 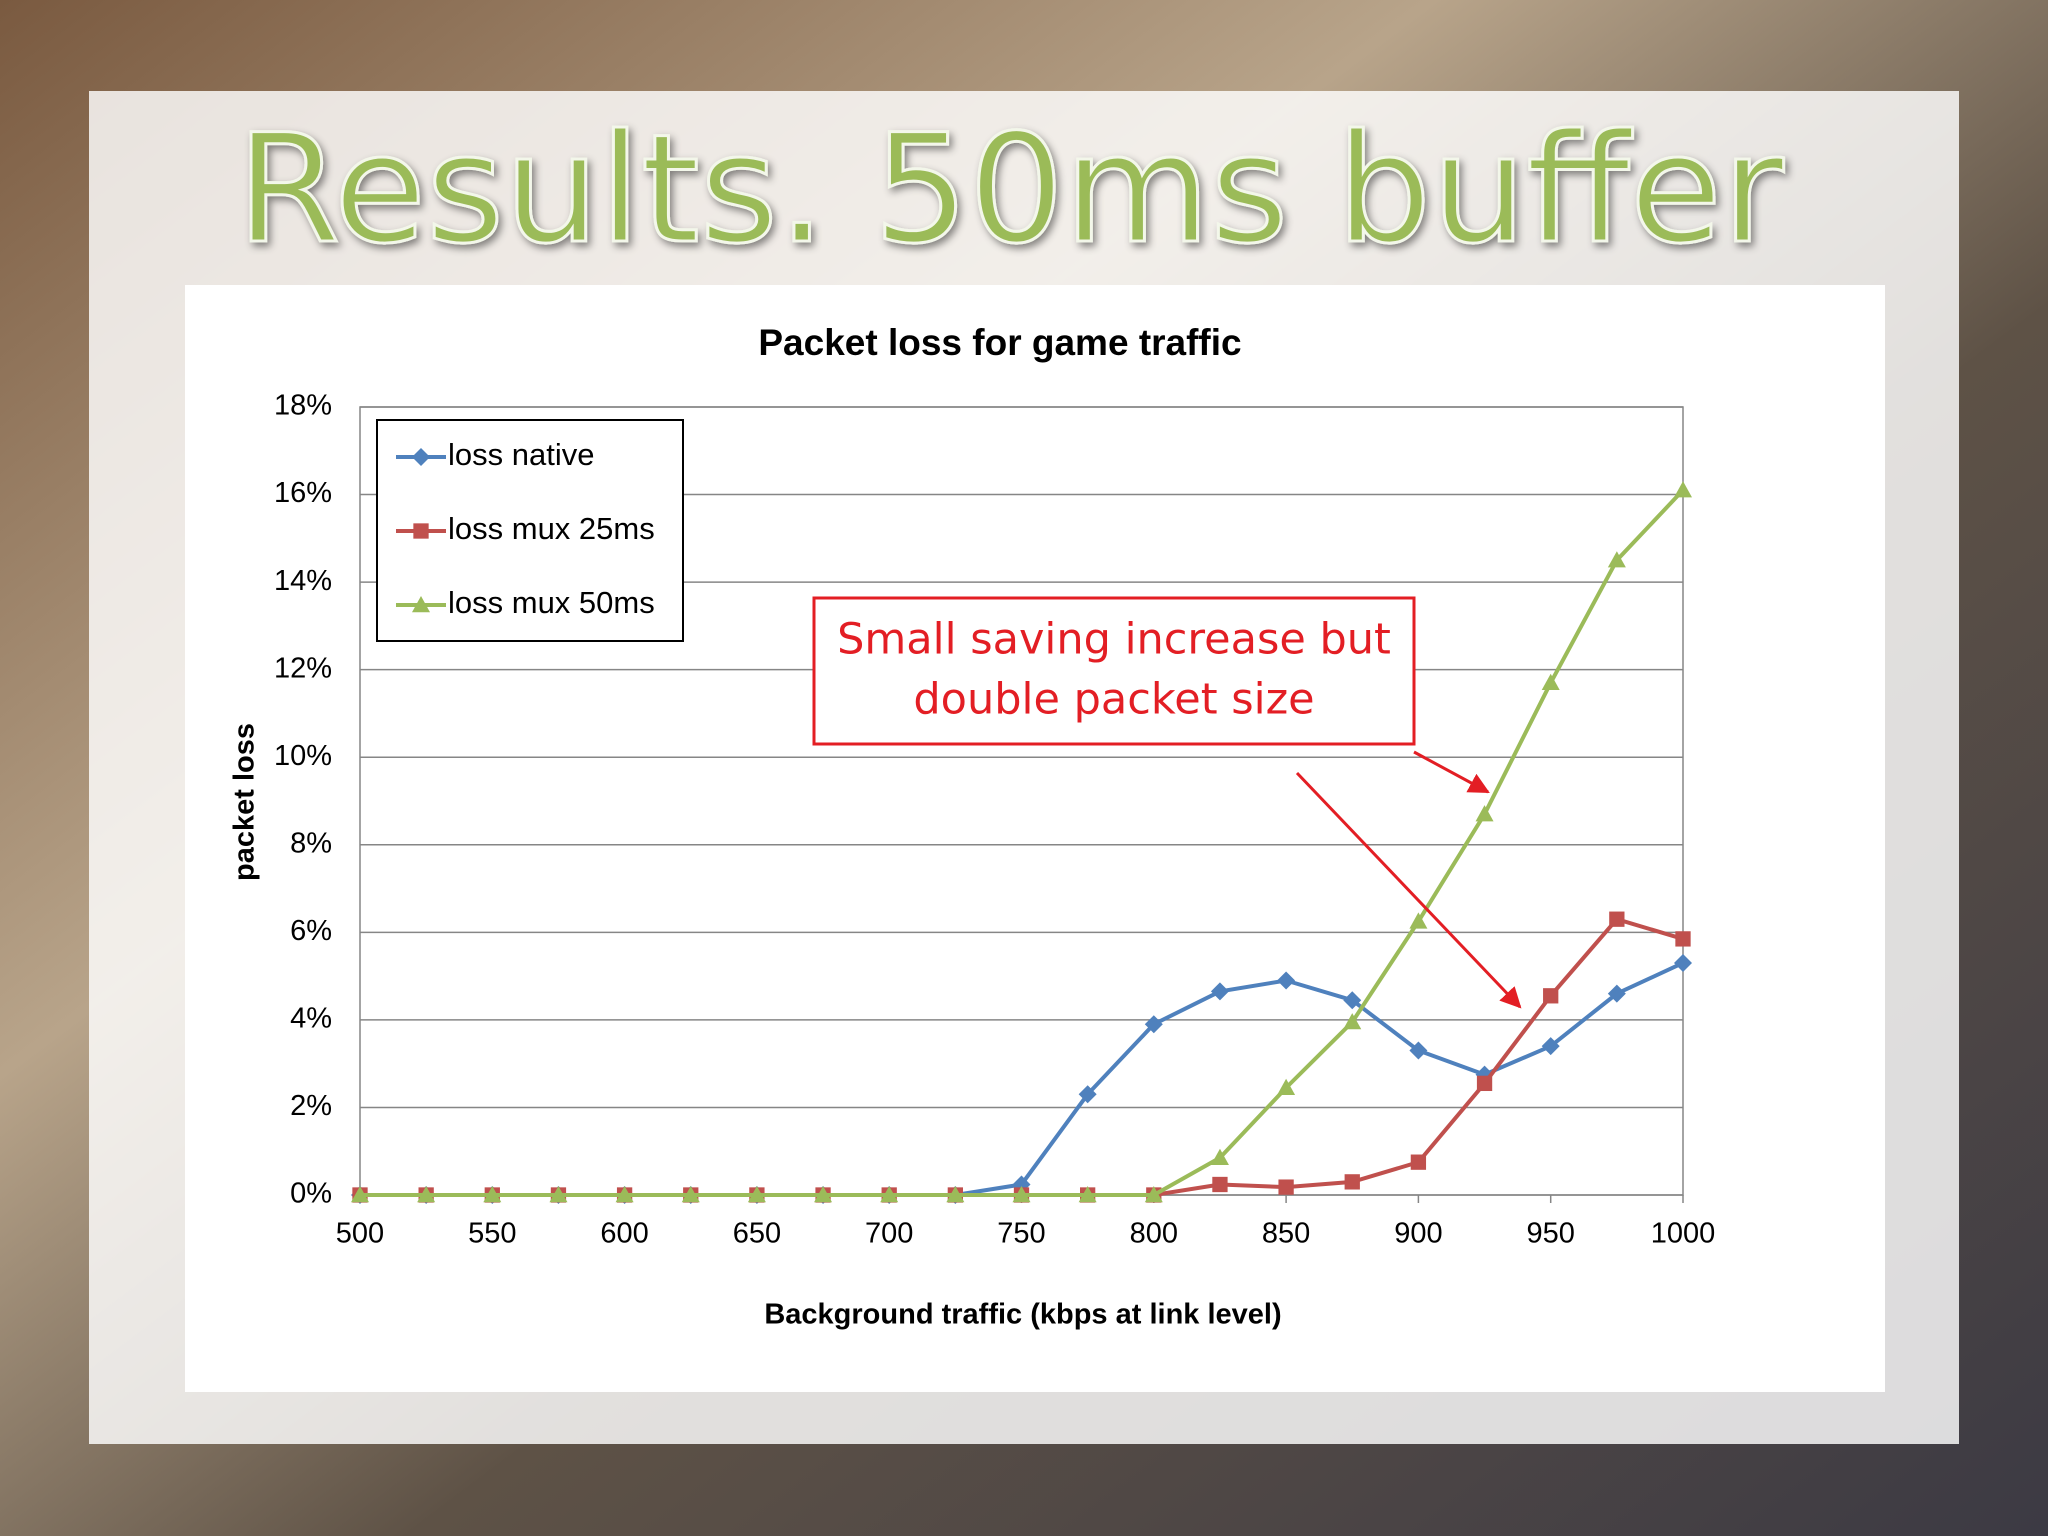 What do you see at coordinates (1418, 1234) in the screenshot?
I see `x-tick-label: 900` at bounding box center [1418, 1234].